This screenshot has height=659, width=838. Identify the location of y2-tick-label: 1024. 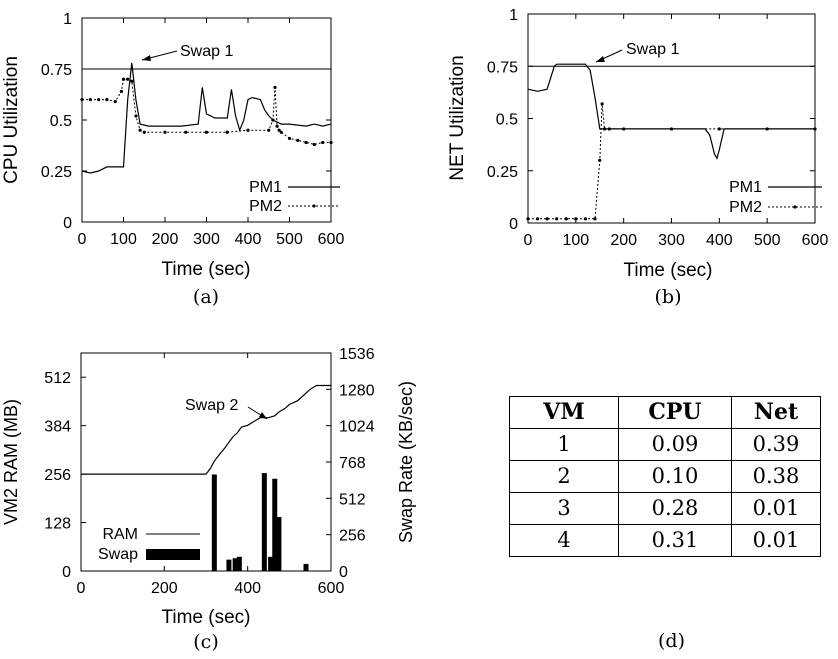
(357, 427).